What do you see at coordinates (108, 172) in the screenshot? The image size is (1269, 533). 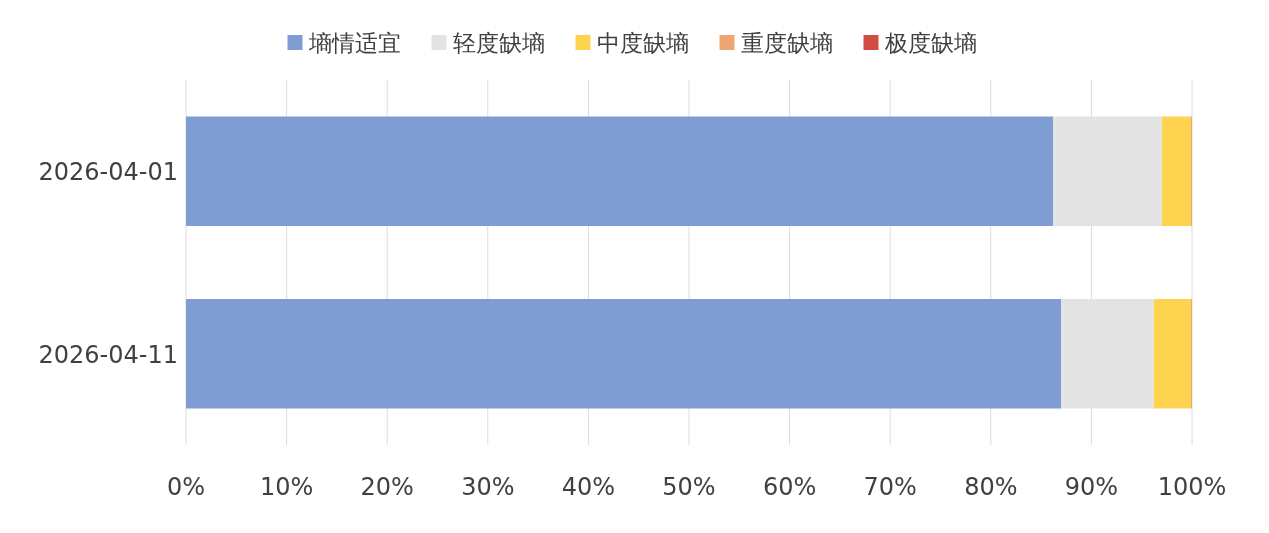 I see `y-tick-label: 2026-04-01` at bounding box center [108, 172].